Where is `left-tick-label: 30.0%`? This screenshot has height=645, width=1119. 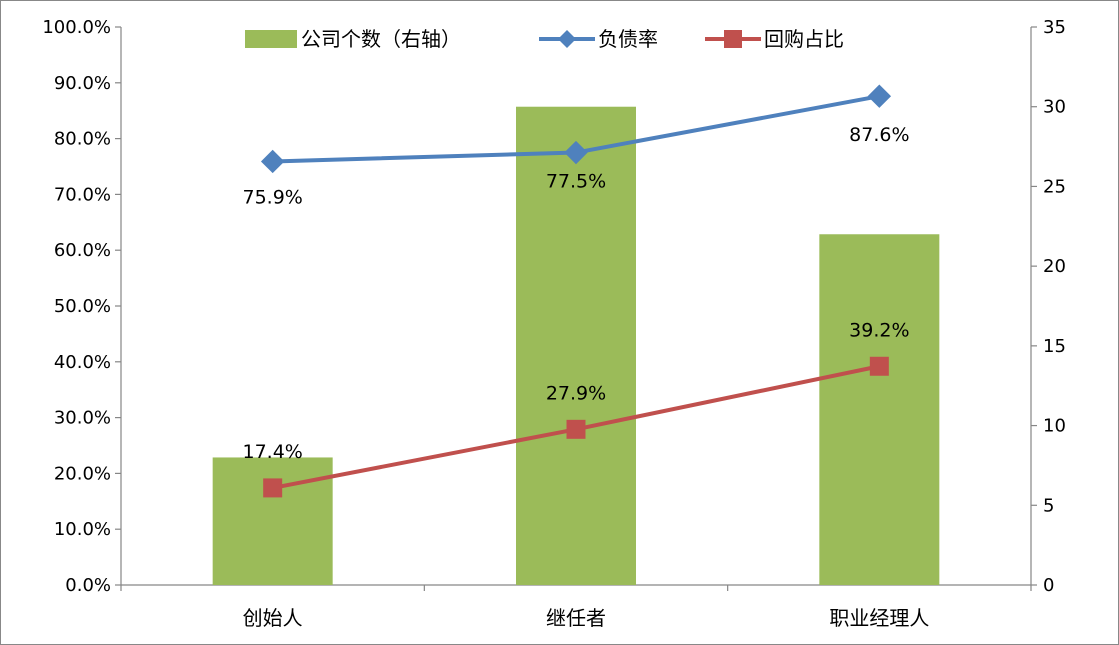
left-tick-label: 30.0% is located at coordinates (82, 418).